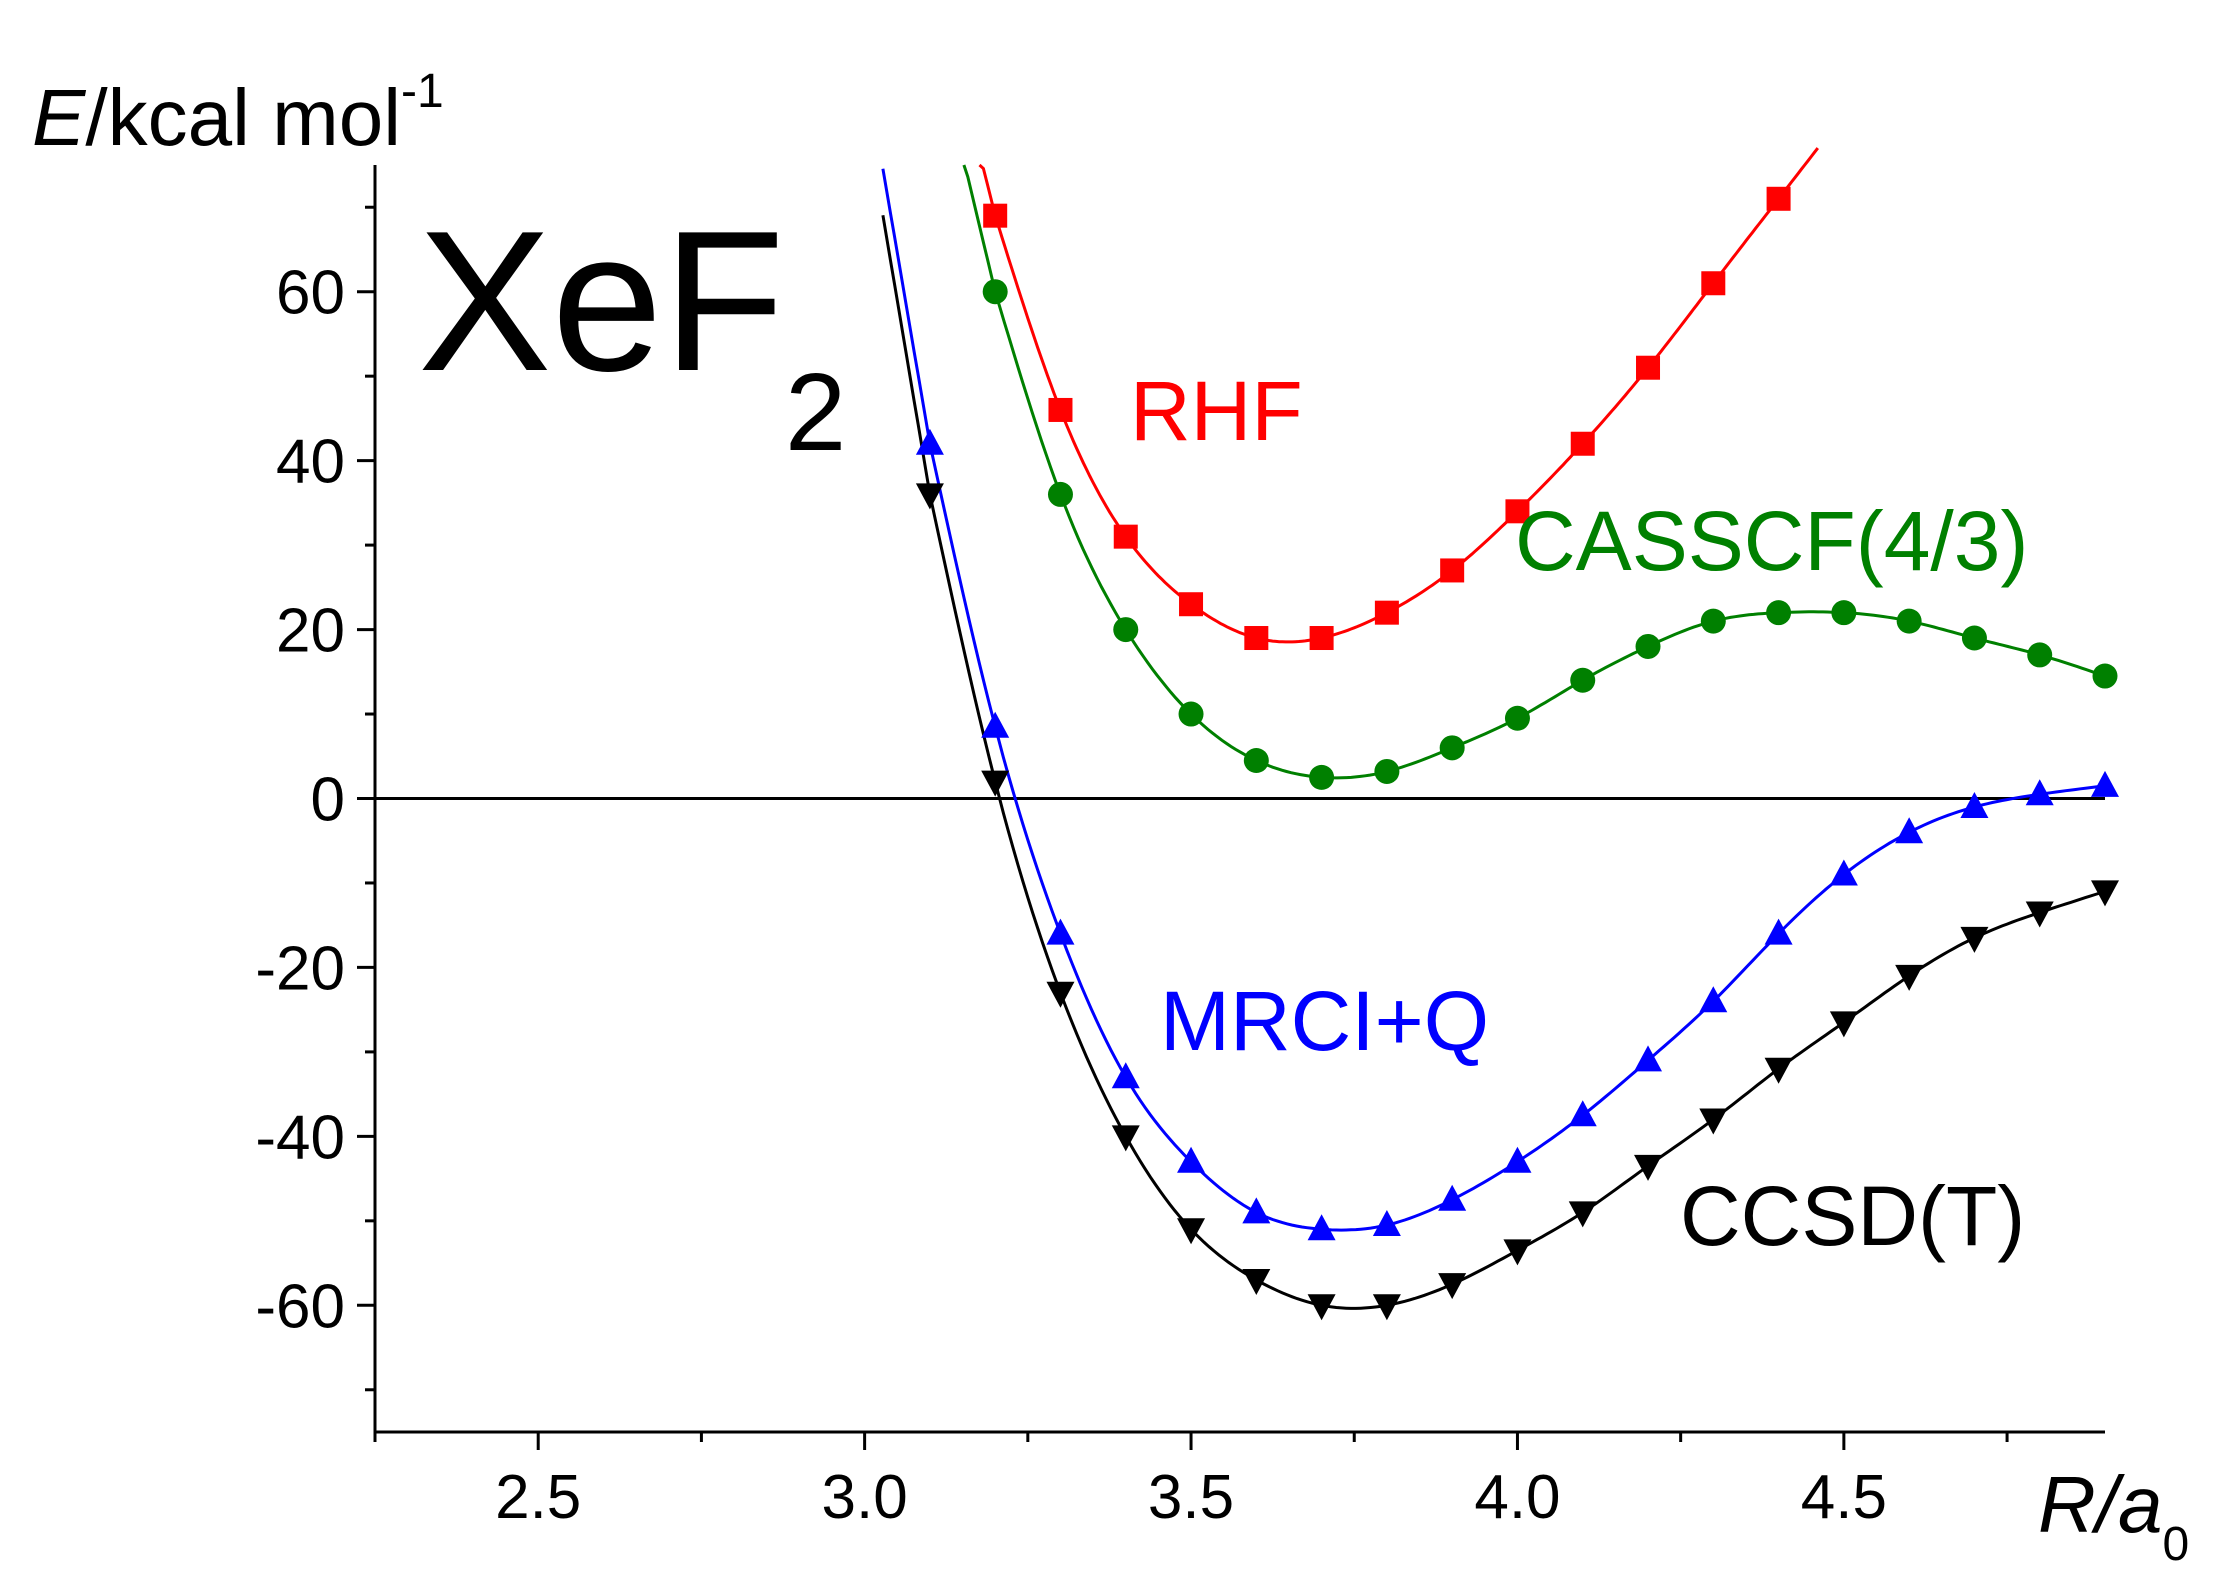 The image size is (2225, 1582). Describe the element at coordinates (815, 412) in the screenshot. I see `chart-title-subscript: 2` at that location.